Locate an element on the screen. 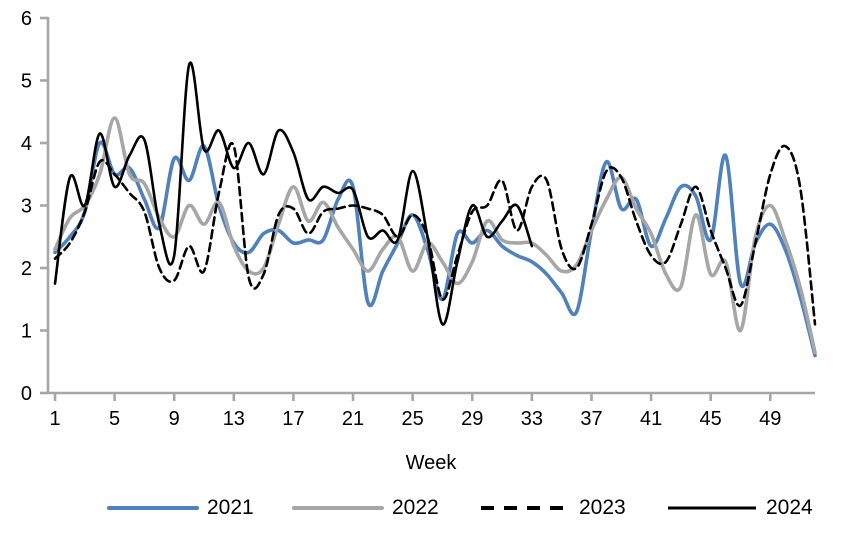 This screenshot has width=852, height=536. x-tick-label: 37 is located at coordinates (591, 419).